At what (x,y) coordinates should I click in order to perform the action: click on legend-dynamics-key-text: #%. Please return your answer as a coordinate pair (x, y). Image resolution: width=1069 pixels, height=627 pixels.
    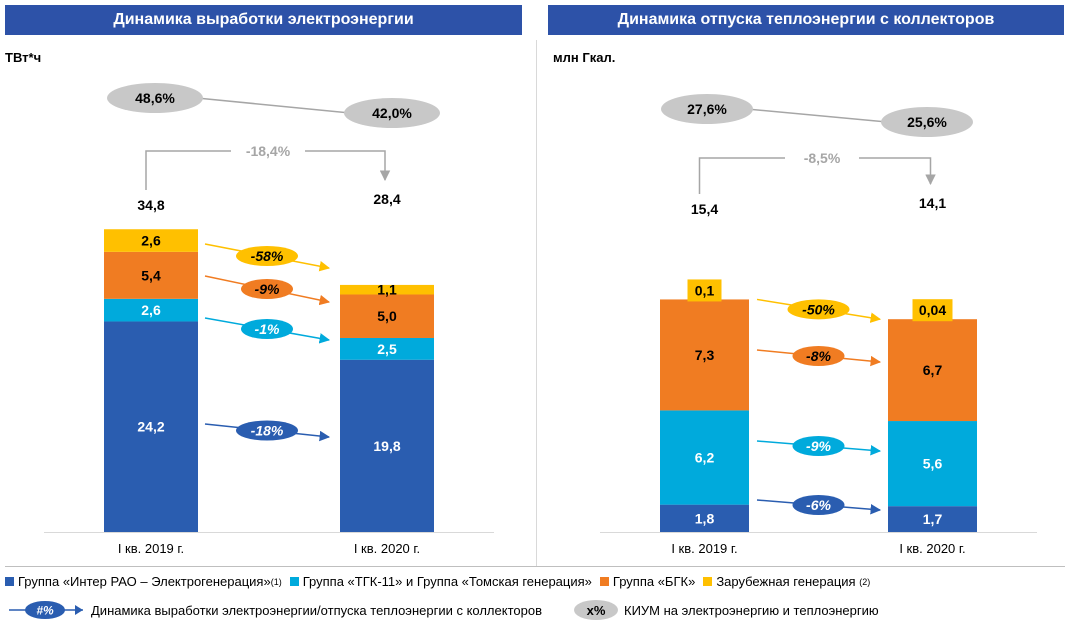
    Looking at the image, I should click on (45, 611).